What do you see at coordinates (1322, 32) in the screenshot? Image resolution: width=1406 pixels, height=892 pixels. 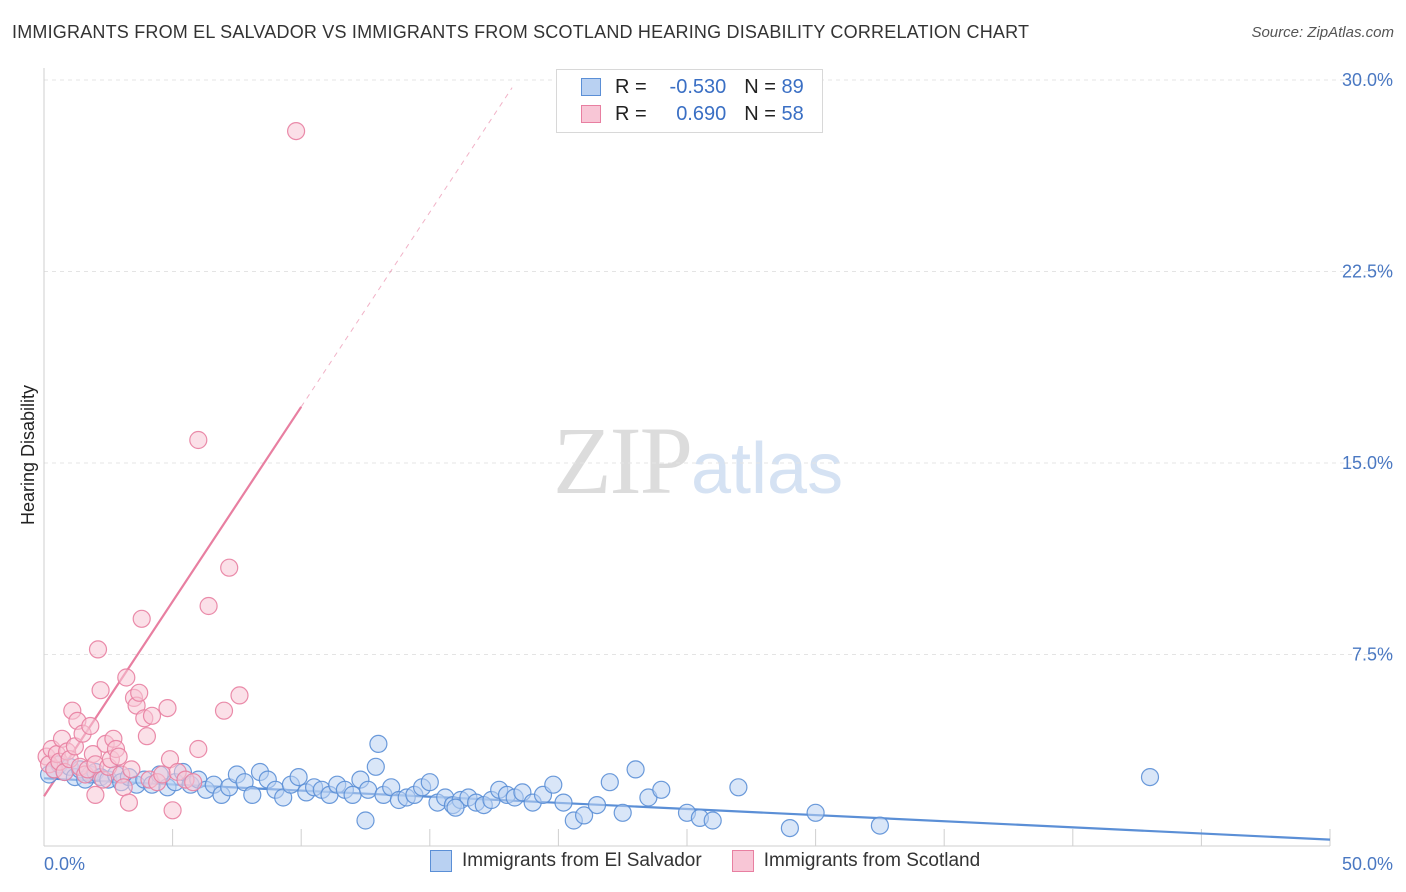 I see `source-credit: Source: ZipAtlas.com` at bounding box center [1322, 32].